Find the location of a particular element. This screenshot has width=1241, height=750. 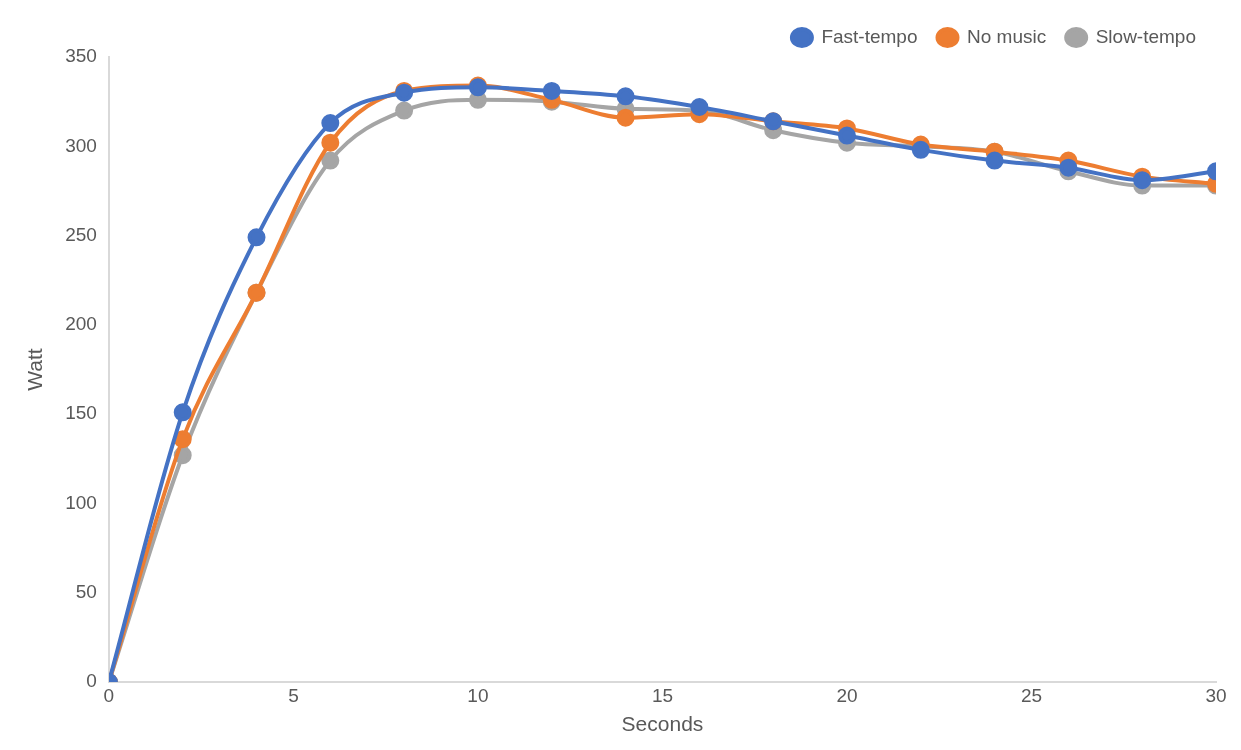

y-tick-label: 0 is located at coordinates (91, 681).